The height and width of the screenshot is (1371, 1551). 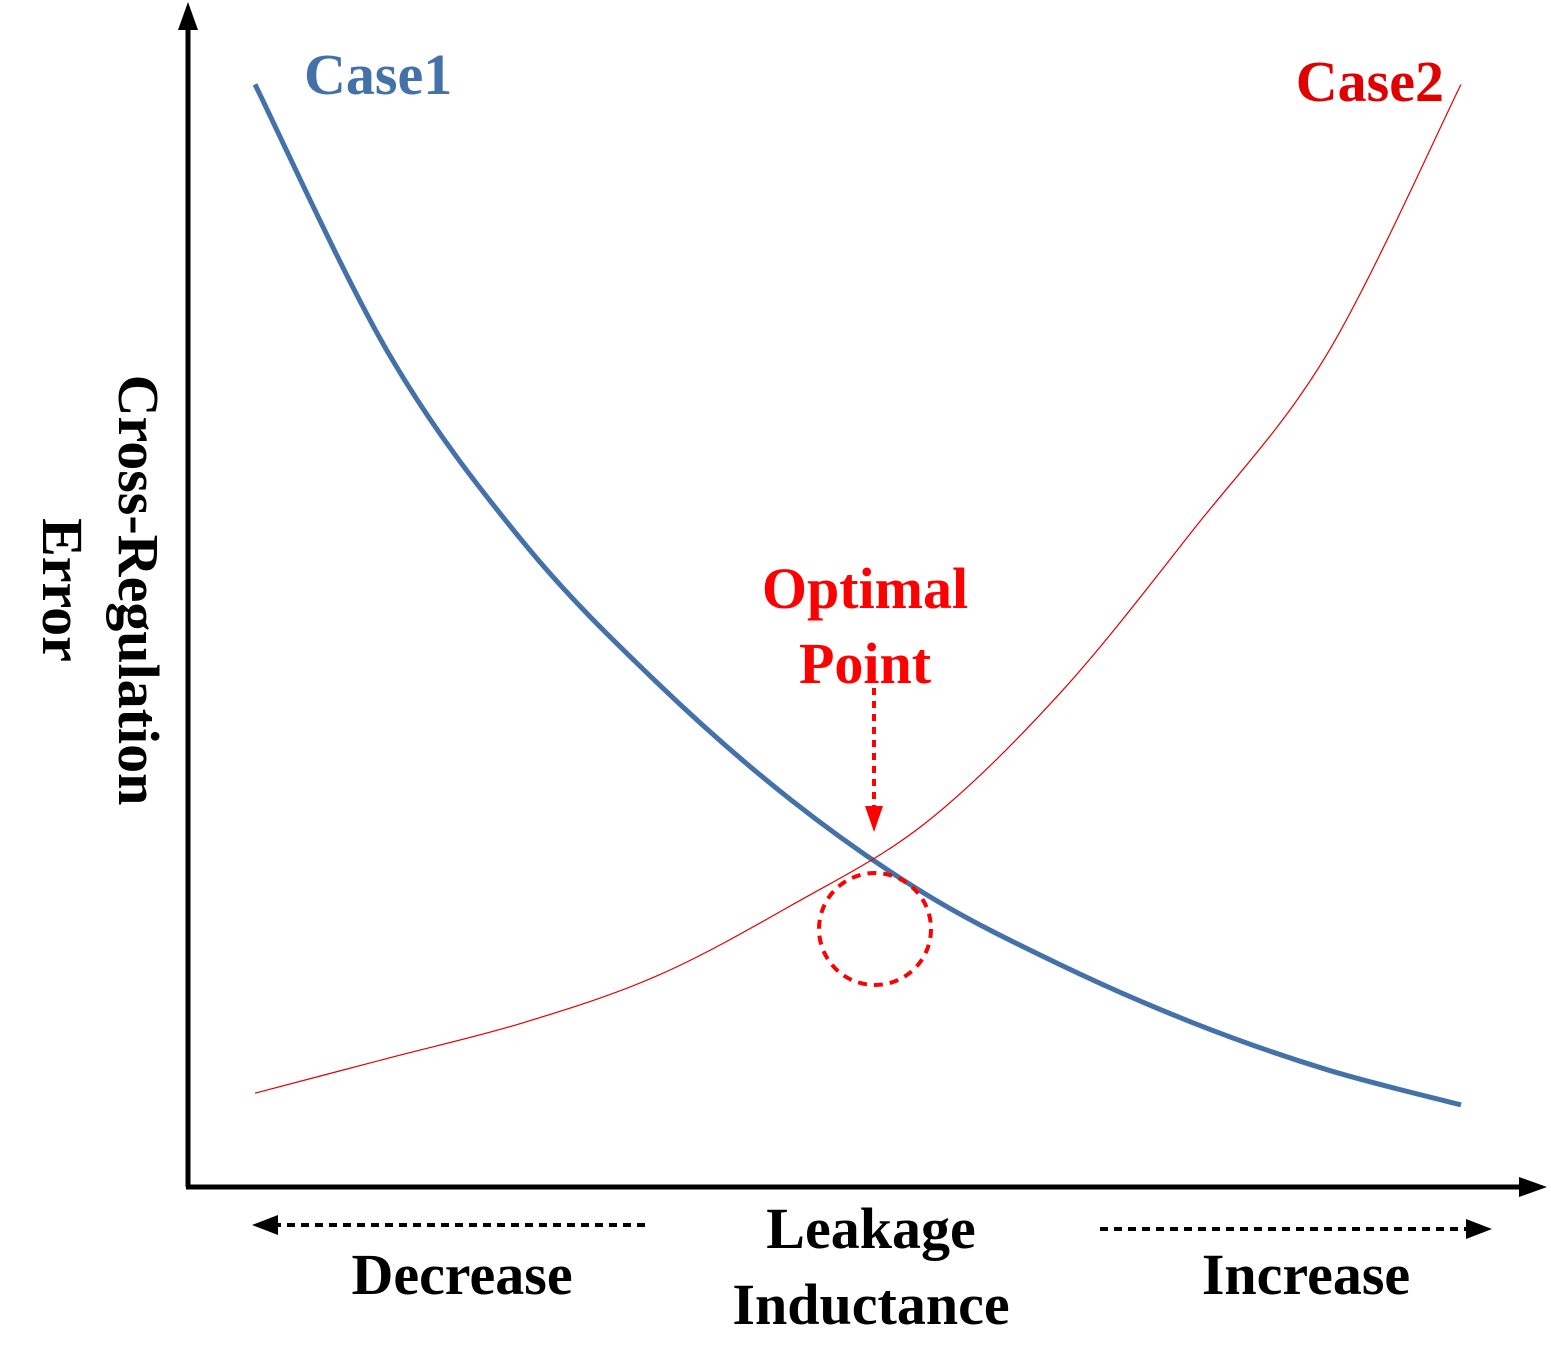 What do you see at coordinates (870, 1228) in the screenshot?
I see `x-axis-label-line-1: Leakage` at bounding box center [870, 1228].